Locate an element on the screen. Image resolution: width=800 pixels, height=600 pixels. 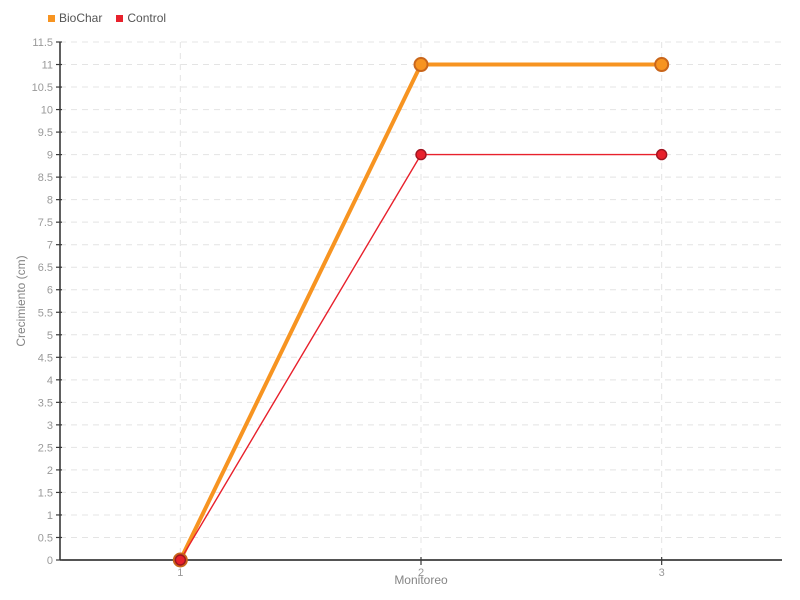
y-tick-label: 2.5 is located at coordinates (45, 448).